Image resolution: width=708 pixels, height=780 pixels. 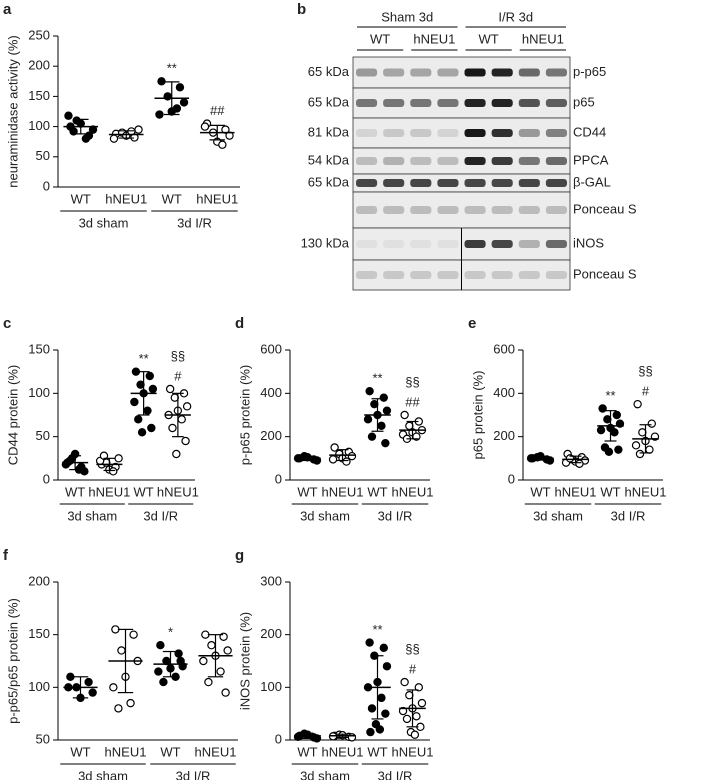 I want to click on significance-label: ##, so click(x=412, y=401).